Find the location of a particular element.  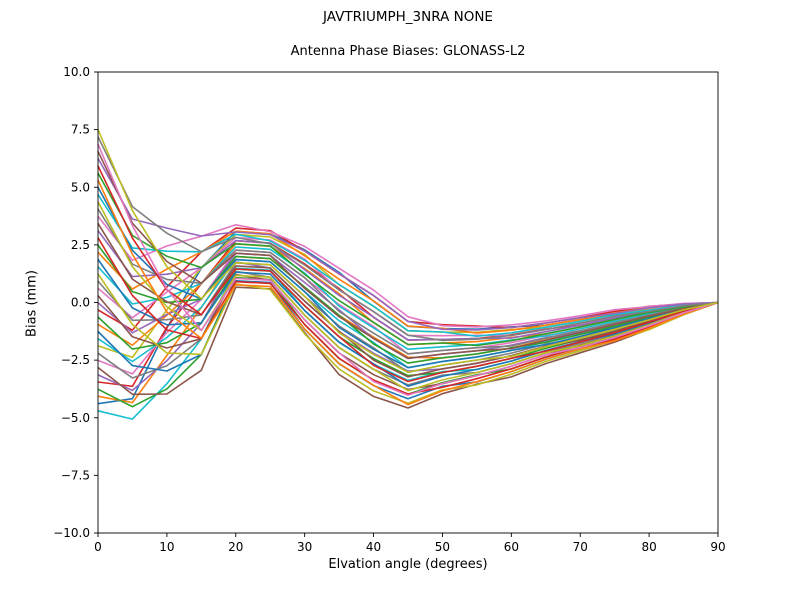

x-tick-label: 70 is located at coordinates (580, 547).